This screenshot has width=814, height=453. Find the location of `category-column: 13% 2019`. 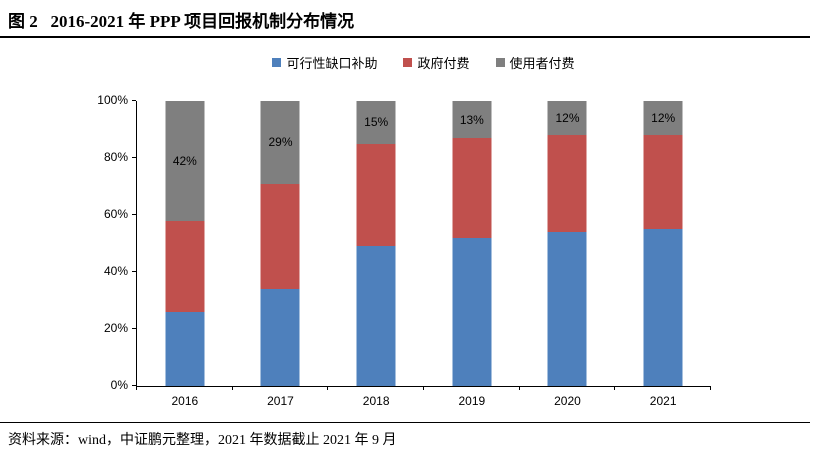

category-column: 13% 2019 is located at coordinates (472, 254).